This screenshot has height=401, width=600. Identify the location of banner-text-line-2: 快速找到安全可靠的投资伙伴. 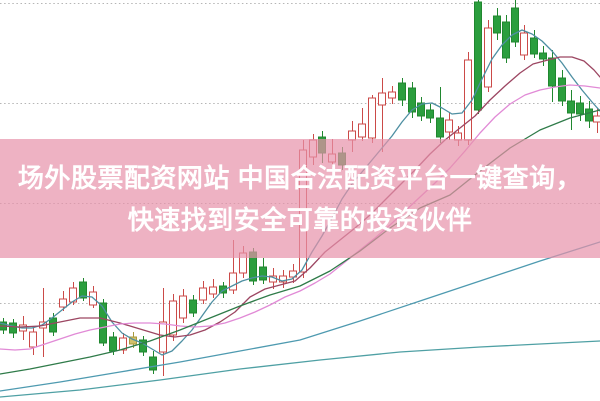
(300, 219).